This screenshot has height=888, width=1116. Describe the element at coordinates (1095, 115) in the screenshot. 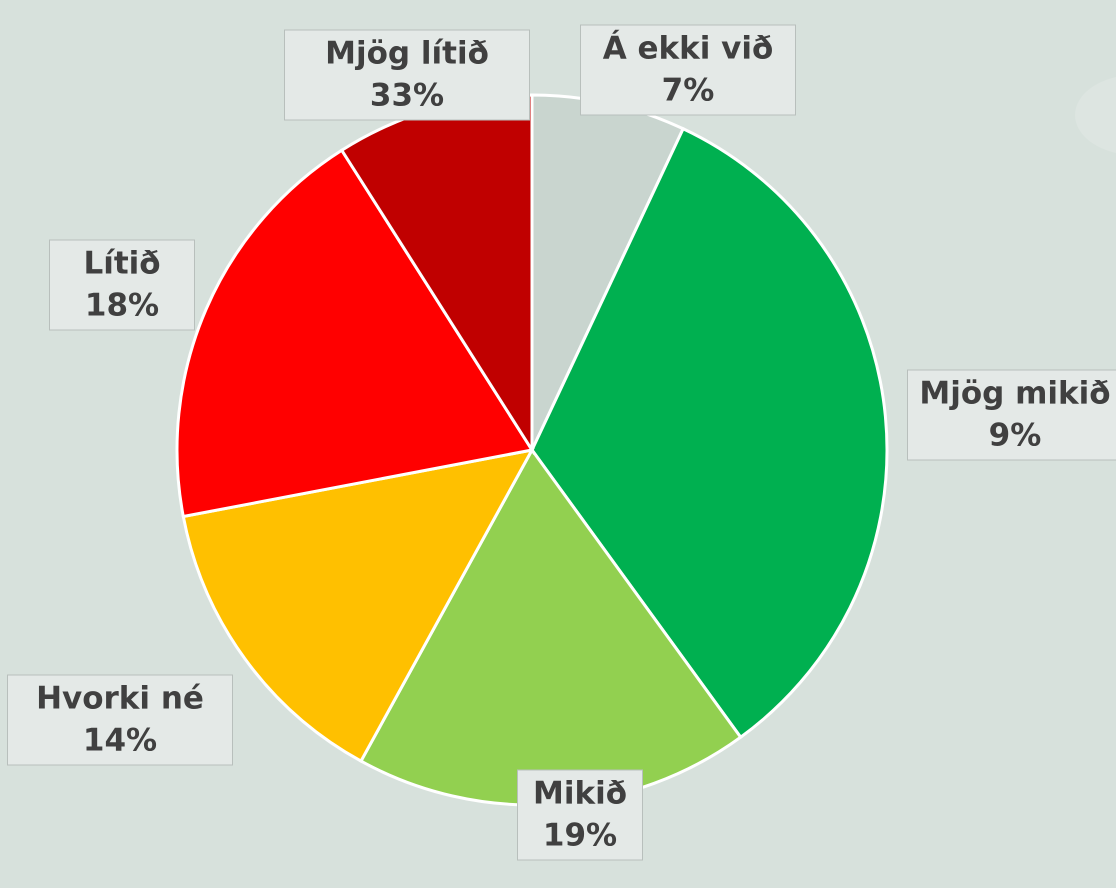

I see `decoration` at that location.